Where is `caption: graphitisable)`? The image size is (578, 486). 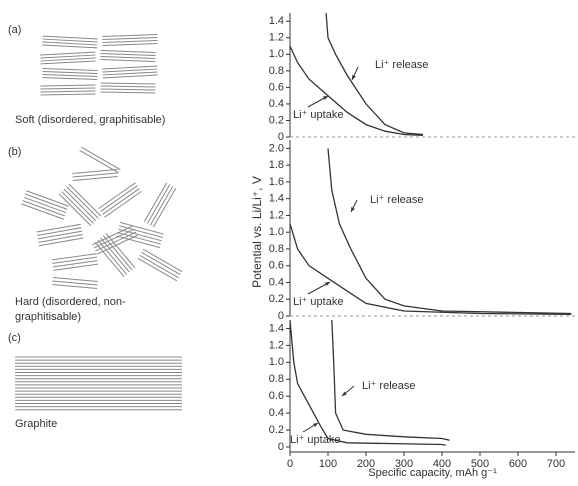
caption: graphitisable) is located at coordinates (48, 317).